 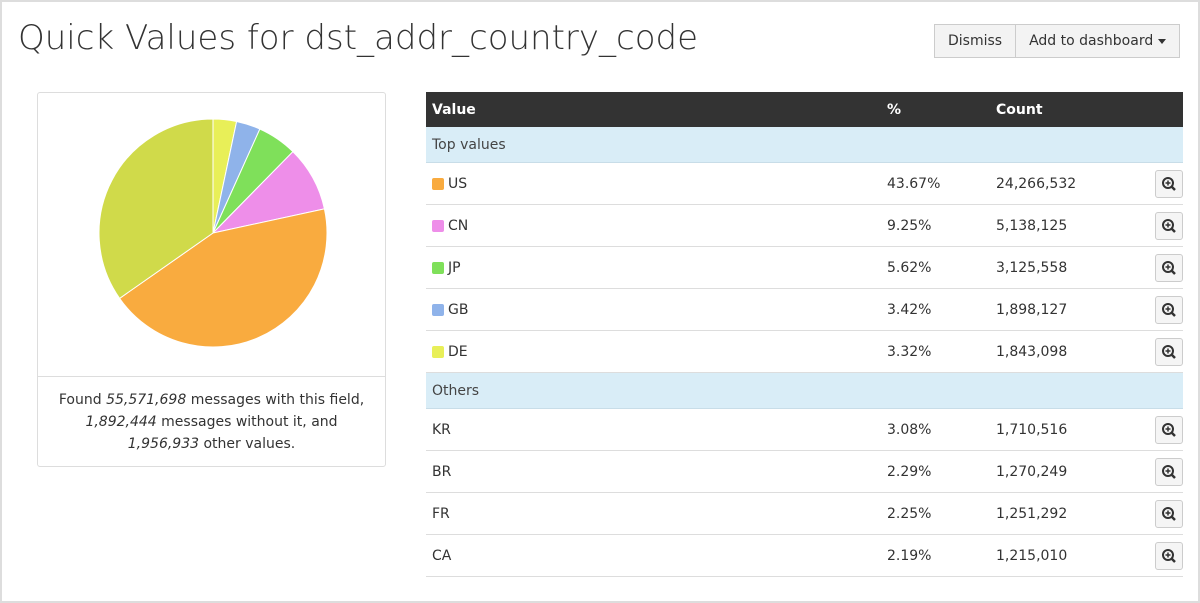 What do you see at coordinates (80, 400) in the screenshot?
I see `summary-text: Found` at bounding box center [80, 400].